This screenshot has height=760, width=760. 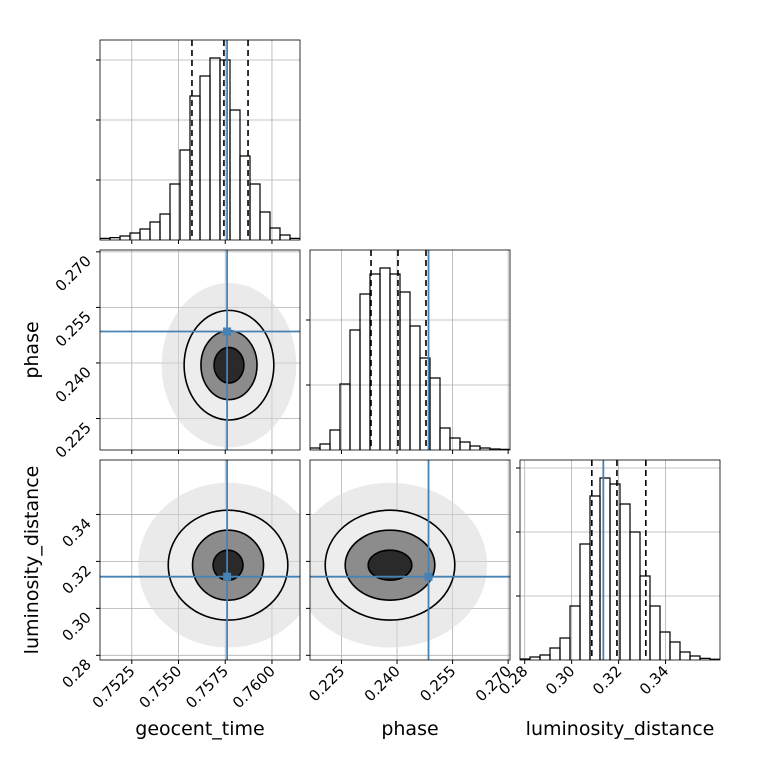 What do you see at coordinates (73, 440) in the screenshot?
I see `y-tick-label: 0.225` at bounding box center [73, 440].